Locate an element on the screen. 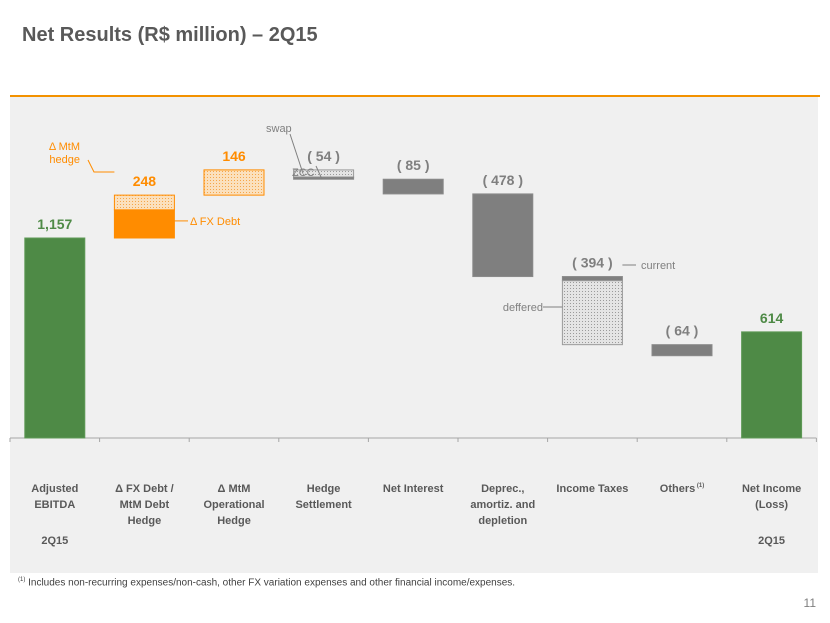 Image resolution: width=830 pixels, height=623 pixels. category-label: Income Taxes is located at coordinates (592, 489).